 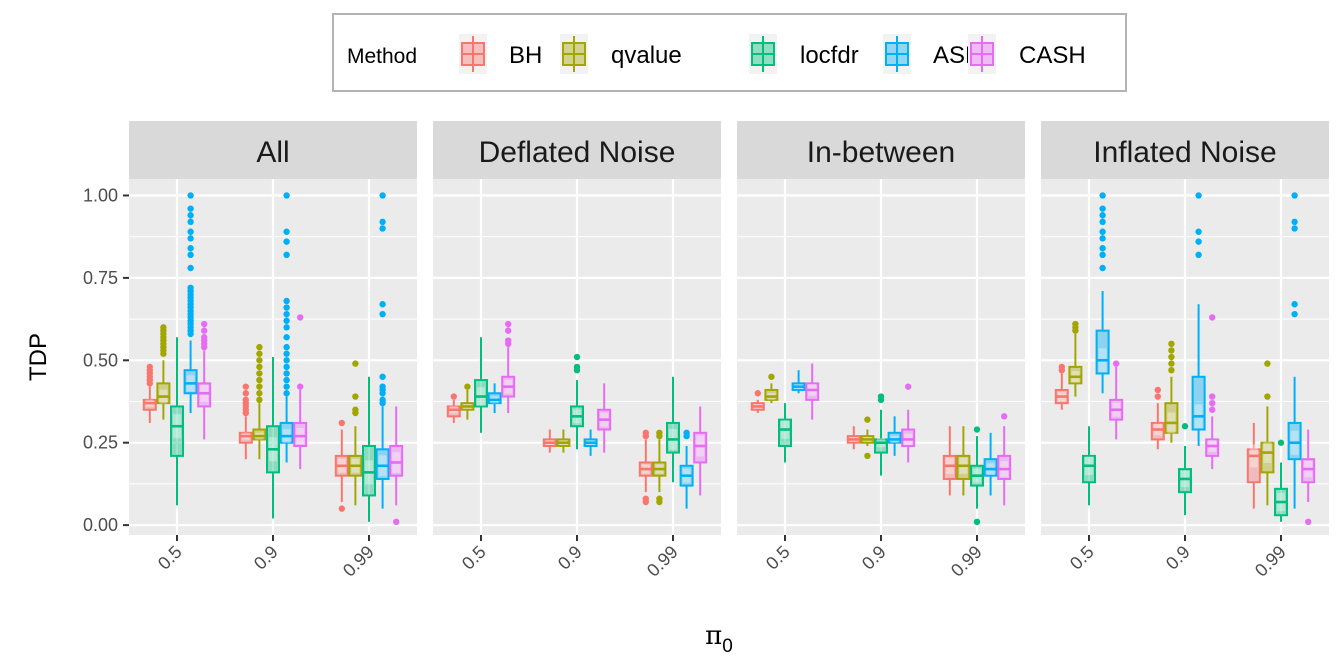 What do you see at coordinates (500, 54) in the screenshot?
I see `legend-entry-bh: BH` at bounding box center [500, 54].